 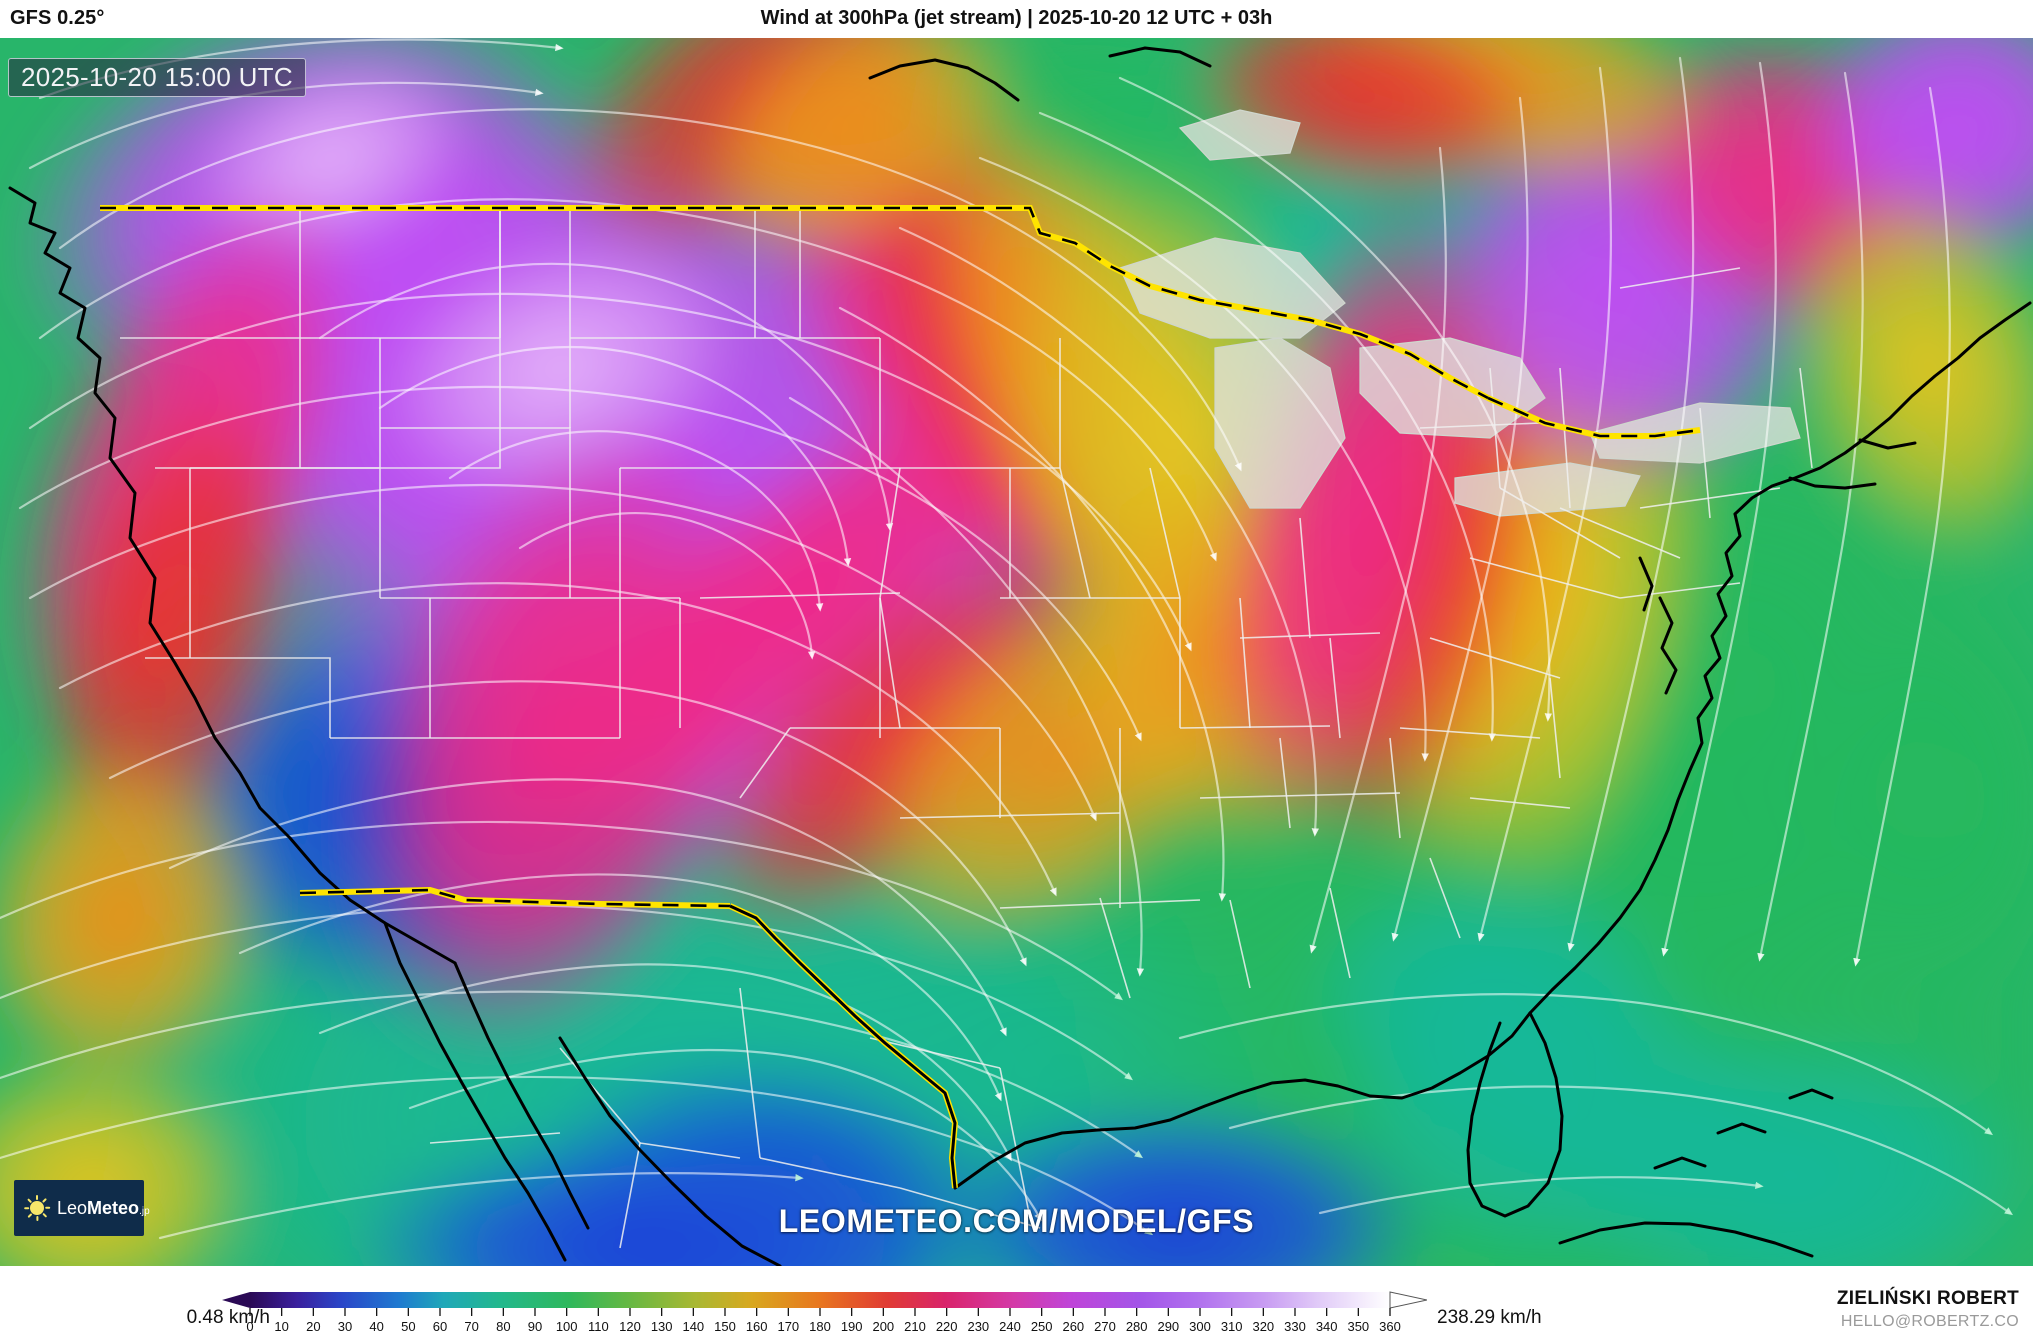 What do you see at coordinates (693, 1326) in the screenshot?
I see `svg-text: 140` at bounding box center [693, 1326].